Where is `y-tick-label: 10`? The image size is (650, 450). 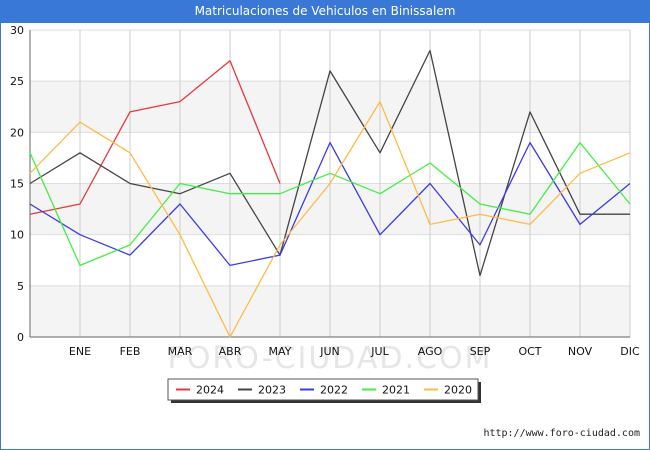 y-tick-label: 10 is located at coordinates (17, 235).